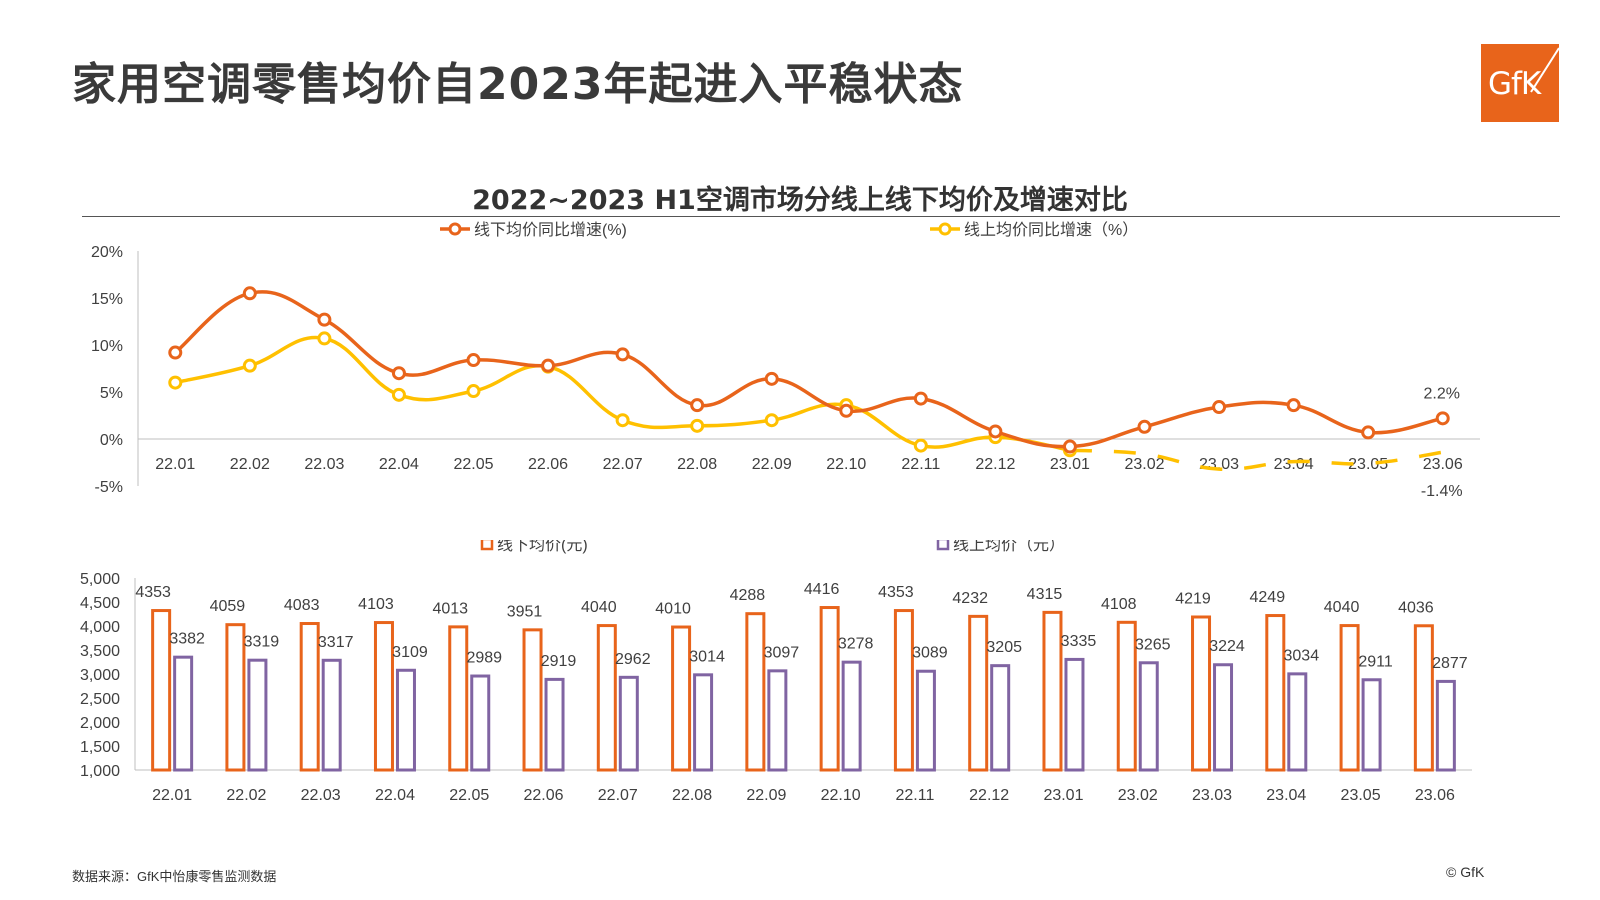 The width and height of the screenshot is (1600, 900). What do you see at coordinates (525, 611) in the screenshot?
I see `offline-bar-label: 3951` at bounding box center [525, 611].